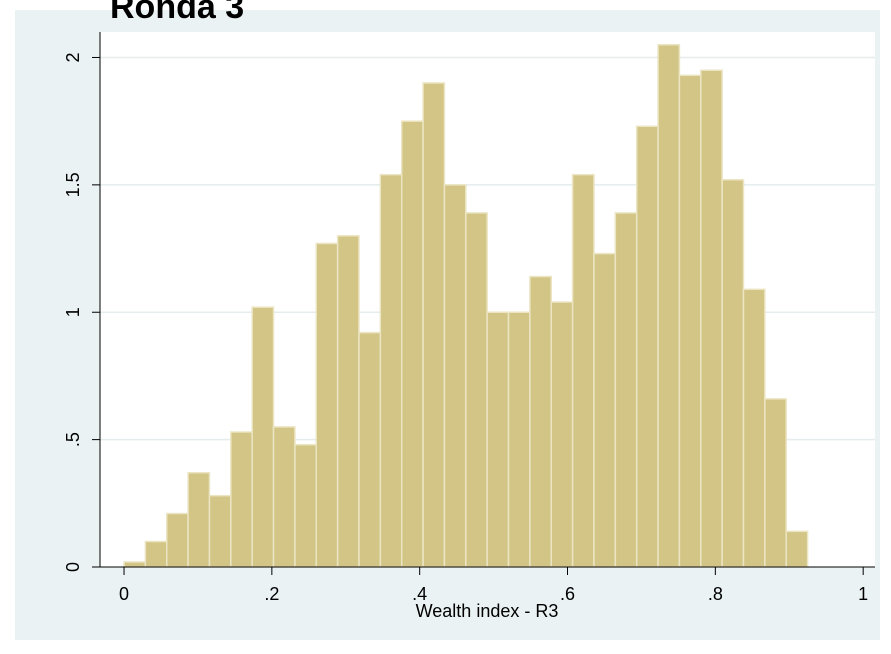 The width and height of the screenshot is (891, 654). I want to click on x-tick-label: 0, so click(124, 594).